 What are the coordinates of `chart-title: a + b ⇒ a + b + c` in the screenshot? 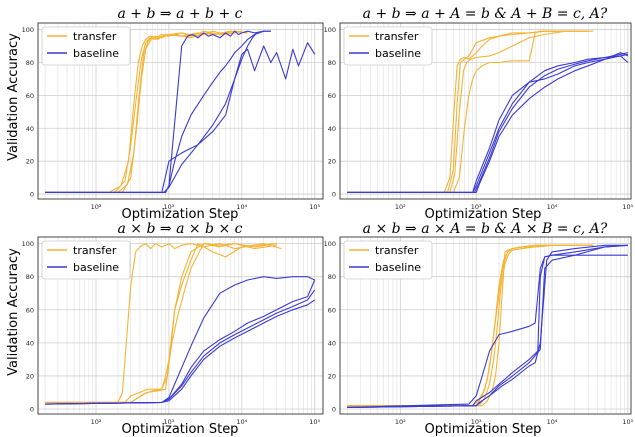 It's located at (180, 14).